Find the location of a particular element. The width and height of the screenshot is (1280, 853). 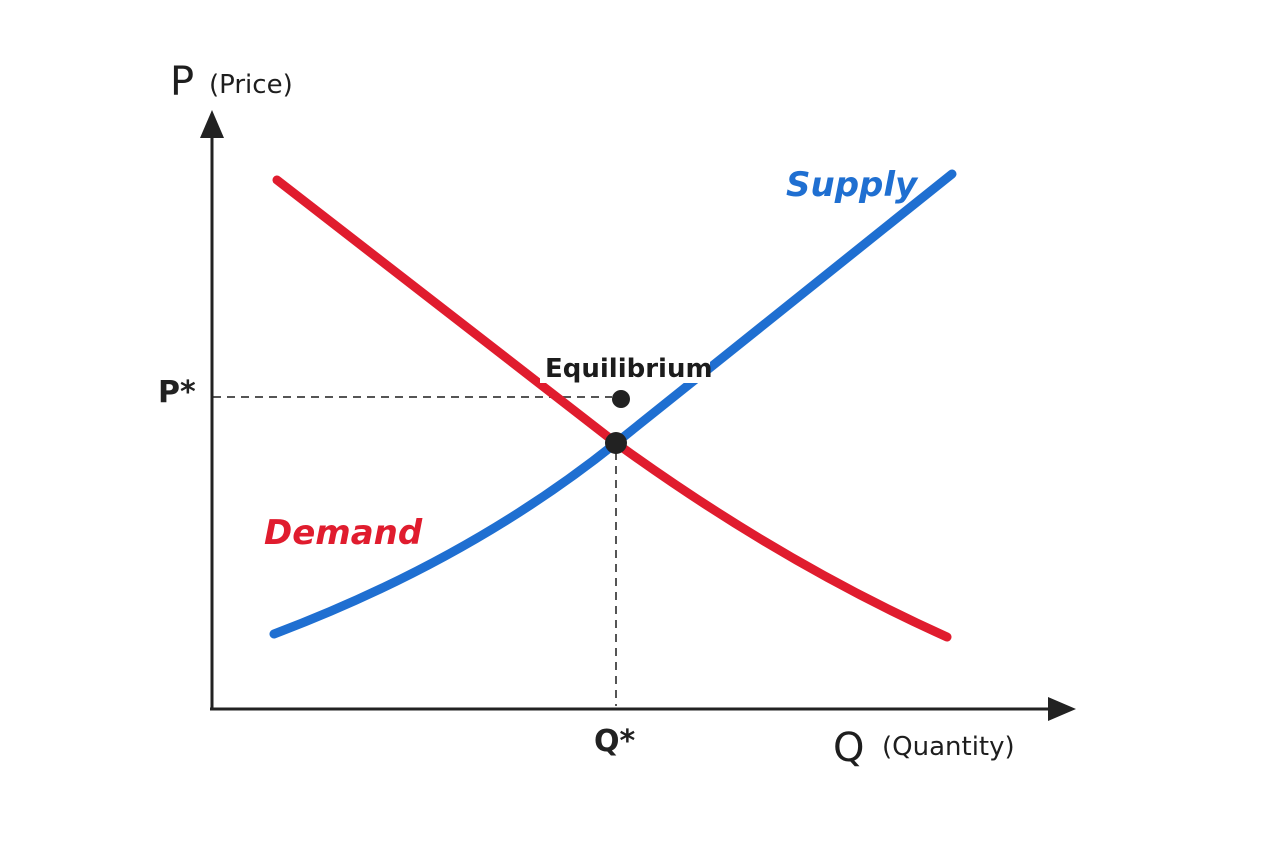

equilibrium-label: Equilibrium is located at coordinates (629, 369).